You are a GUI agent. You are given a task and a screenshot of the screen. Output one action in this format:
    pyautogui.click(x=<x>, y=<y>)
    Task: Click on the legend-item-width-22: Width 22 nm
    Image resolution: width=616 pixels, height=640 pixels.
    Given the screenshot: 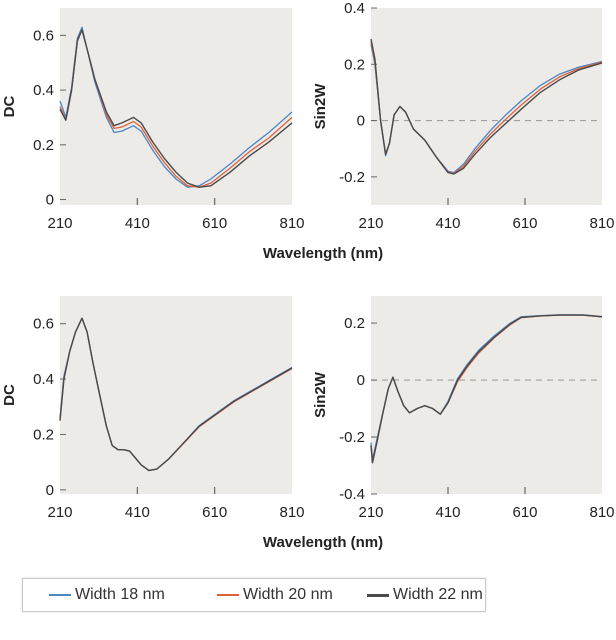 What is the action you would take?
    pyautogui.click(x=425, y=595)
    